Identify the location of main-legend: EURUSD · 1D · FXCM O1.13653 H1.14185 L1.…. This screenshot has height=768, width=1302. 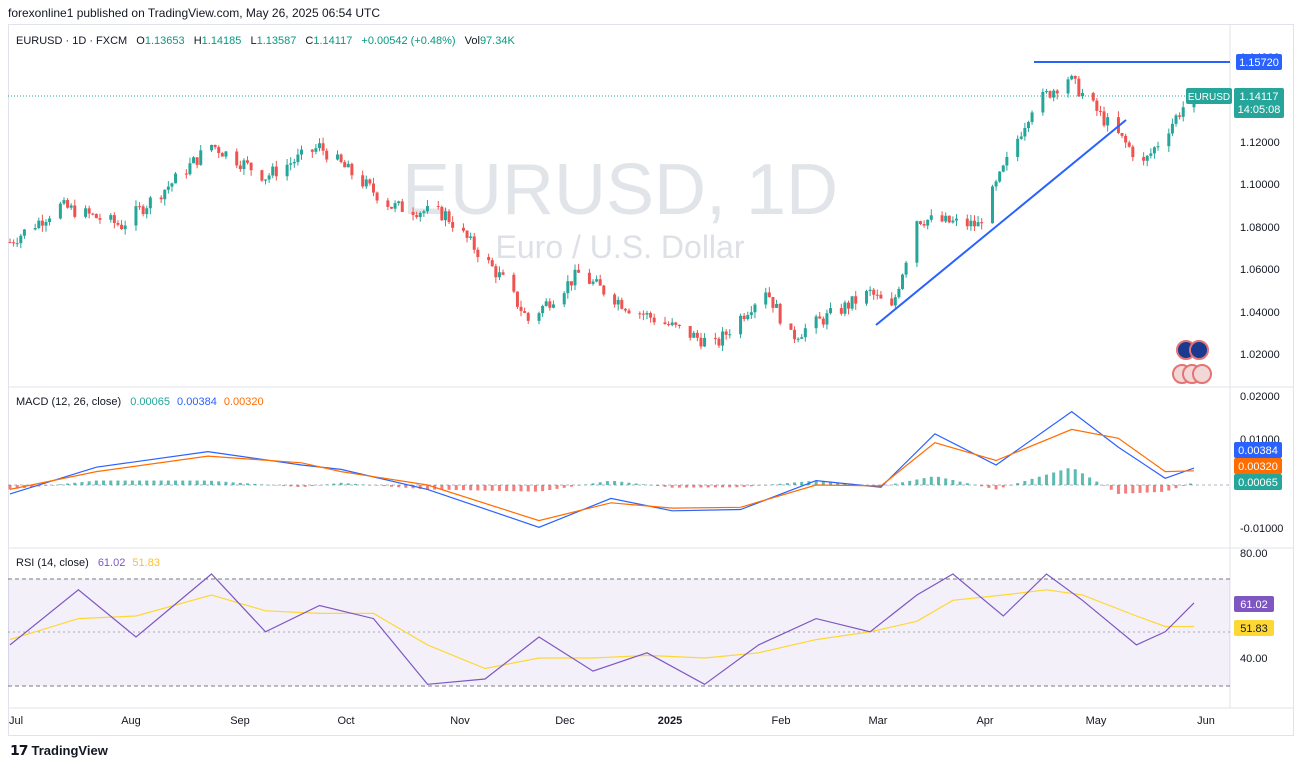
(265, 41).